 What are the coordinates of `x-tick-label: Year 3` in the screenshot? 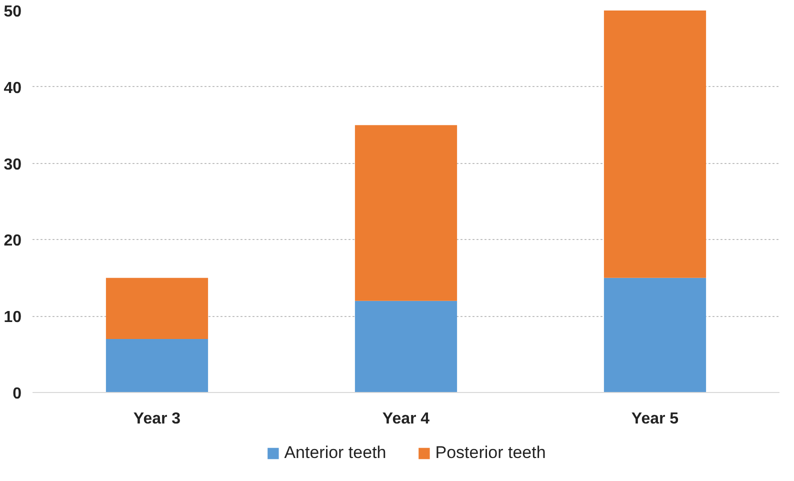 It's located at (157, 419).